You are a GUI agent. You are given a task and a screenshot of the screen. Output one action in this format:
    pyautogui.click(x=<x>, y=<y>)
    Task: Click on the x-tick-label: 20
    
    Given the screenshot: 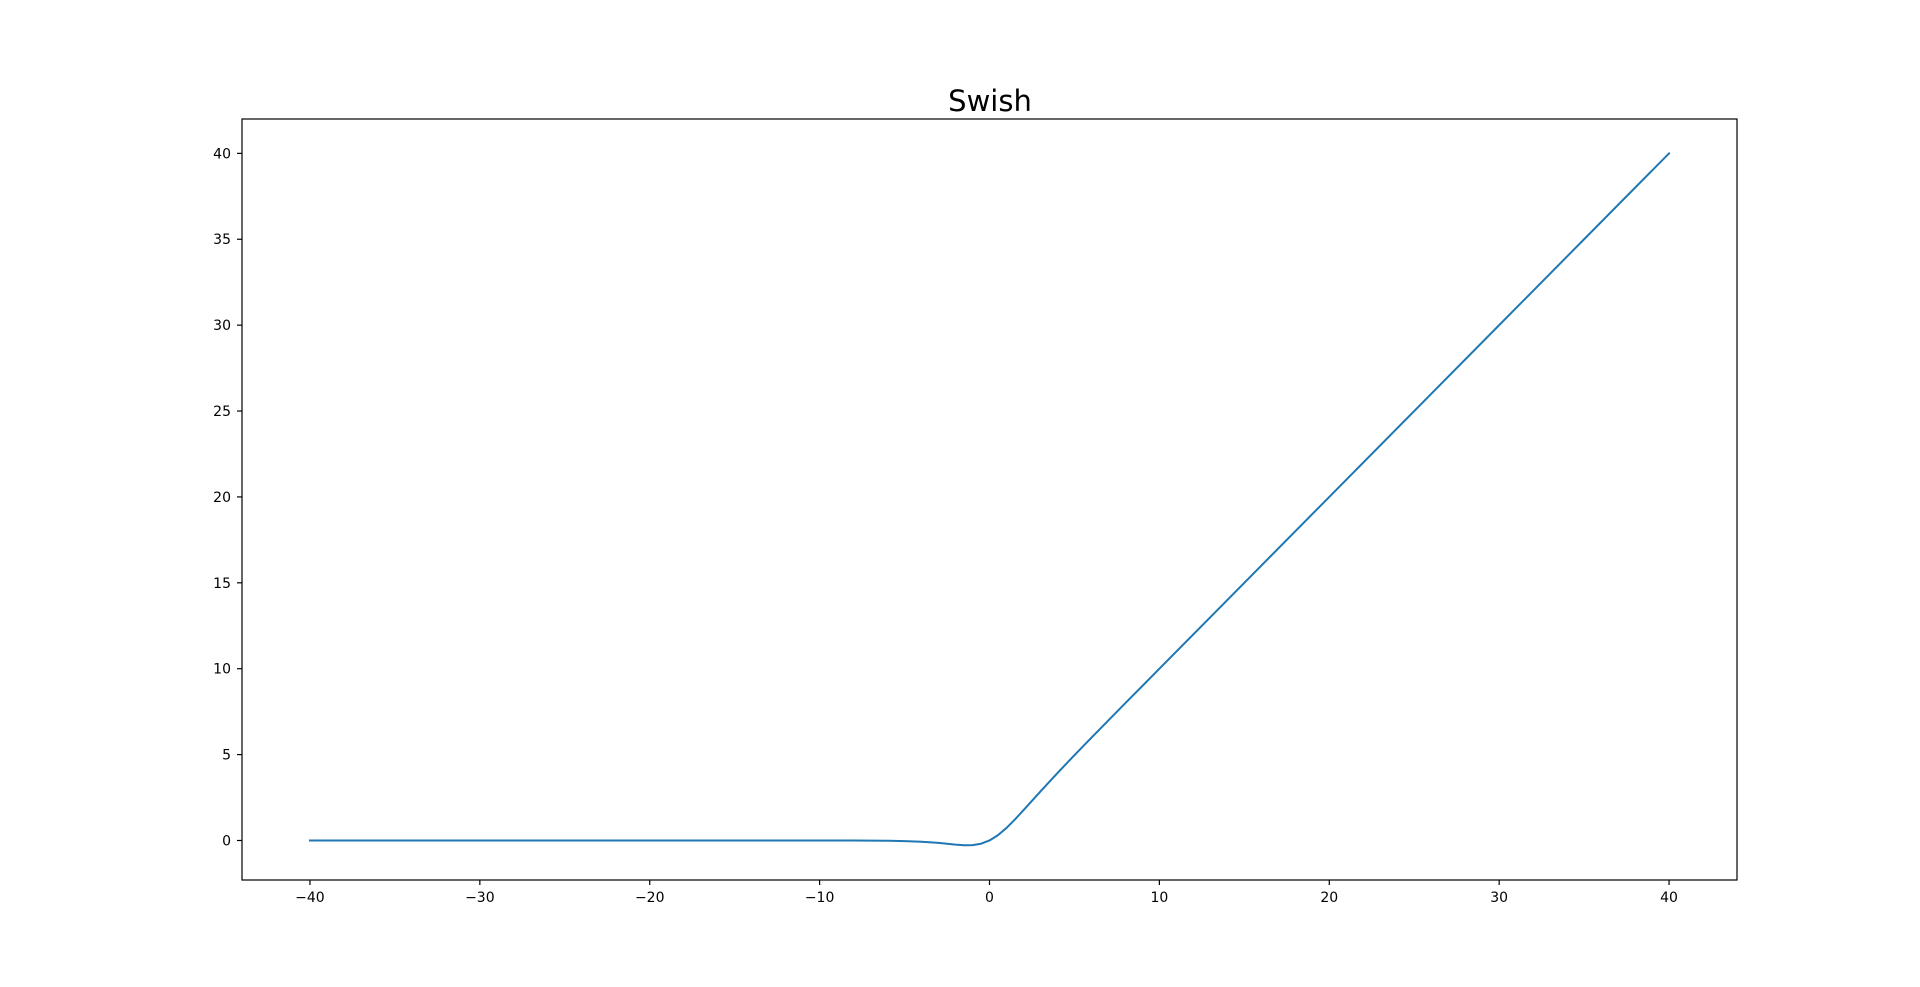 What is the action you would take?
    pyautogui.click(x=1329, y=898)
    